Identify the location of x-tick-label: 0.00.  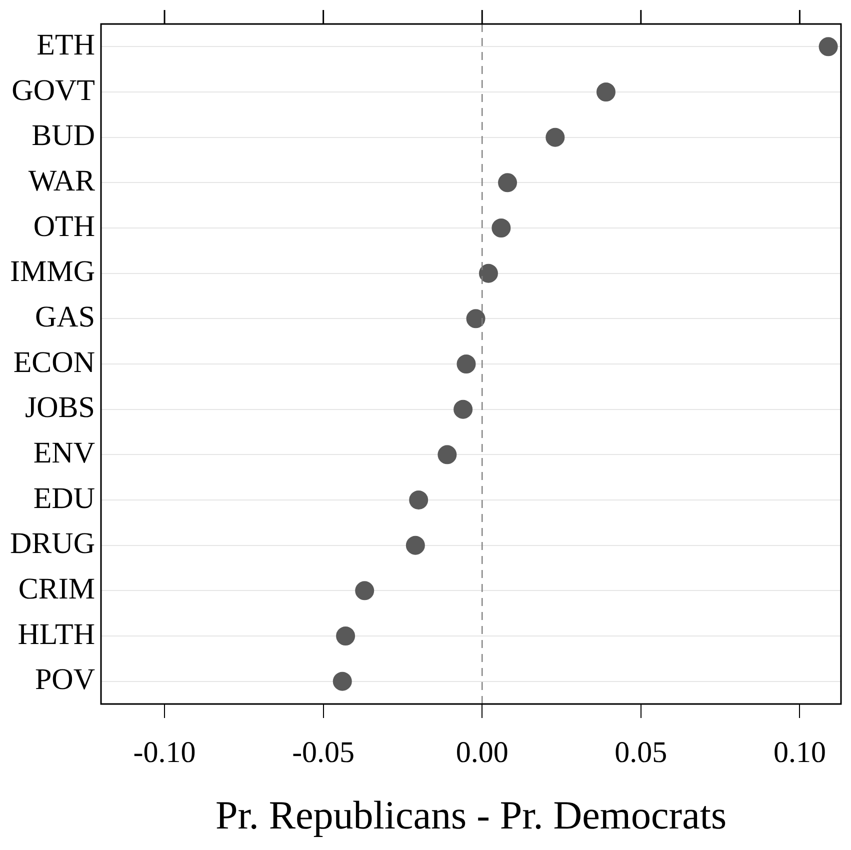
(482, 752).